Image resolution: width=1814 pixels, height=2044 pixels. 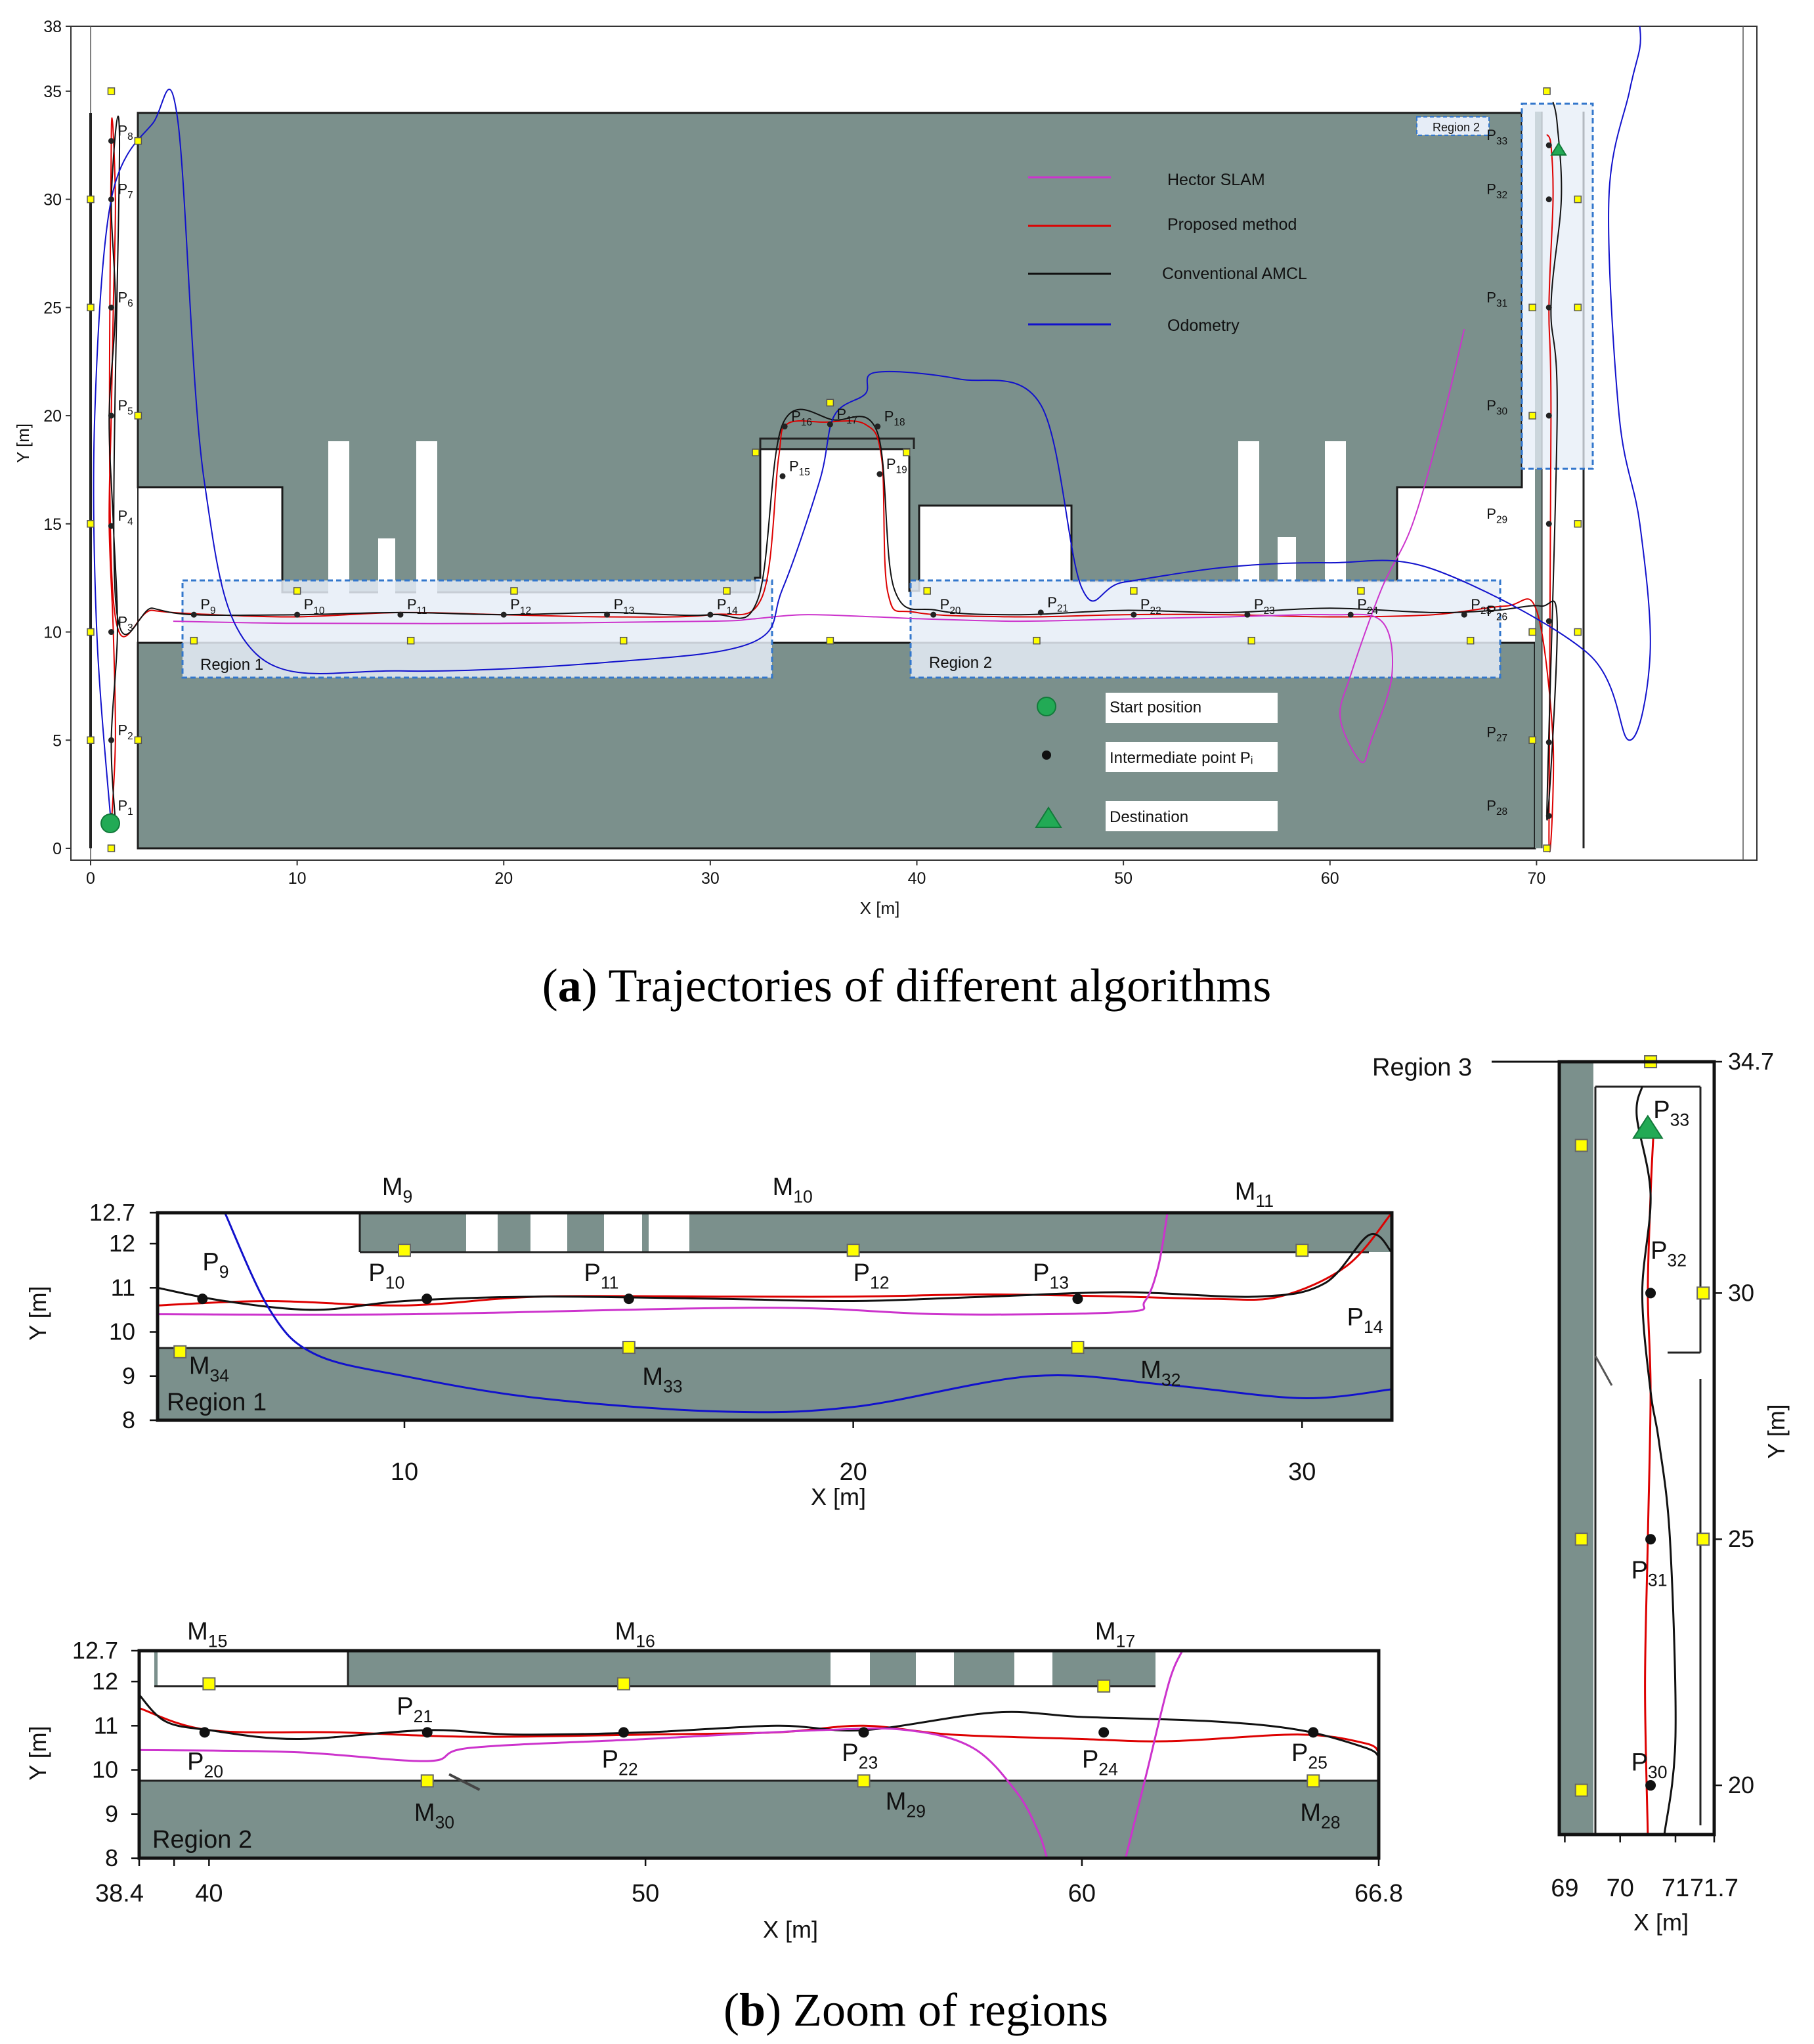 What do you see at coordinates (52, 200) in the screenshot?
I see `panel-a-ytick-label: 30` at bounding box center [52, 200].